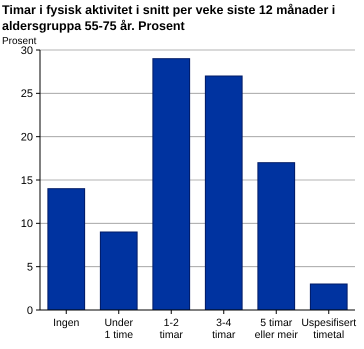  What do you see at coordinates (26, 50) in the screenshot?
I see `y-tick-label: 30` at bounding box center [26, 50].